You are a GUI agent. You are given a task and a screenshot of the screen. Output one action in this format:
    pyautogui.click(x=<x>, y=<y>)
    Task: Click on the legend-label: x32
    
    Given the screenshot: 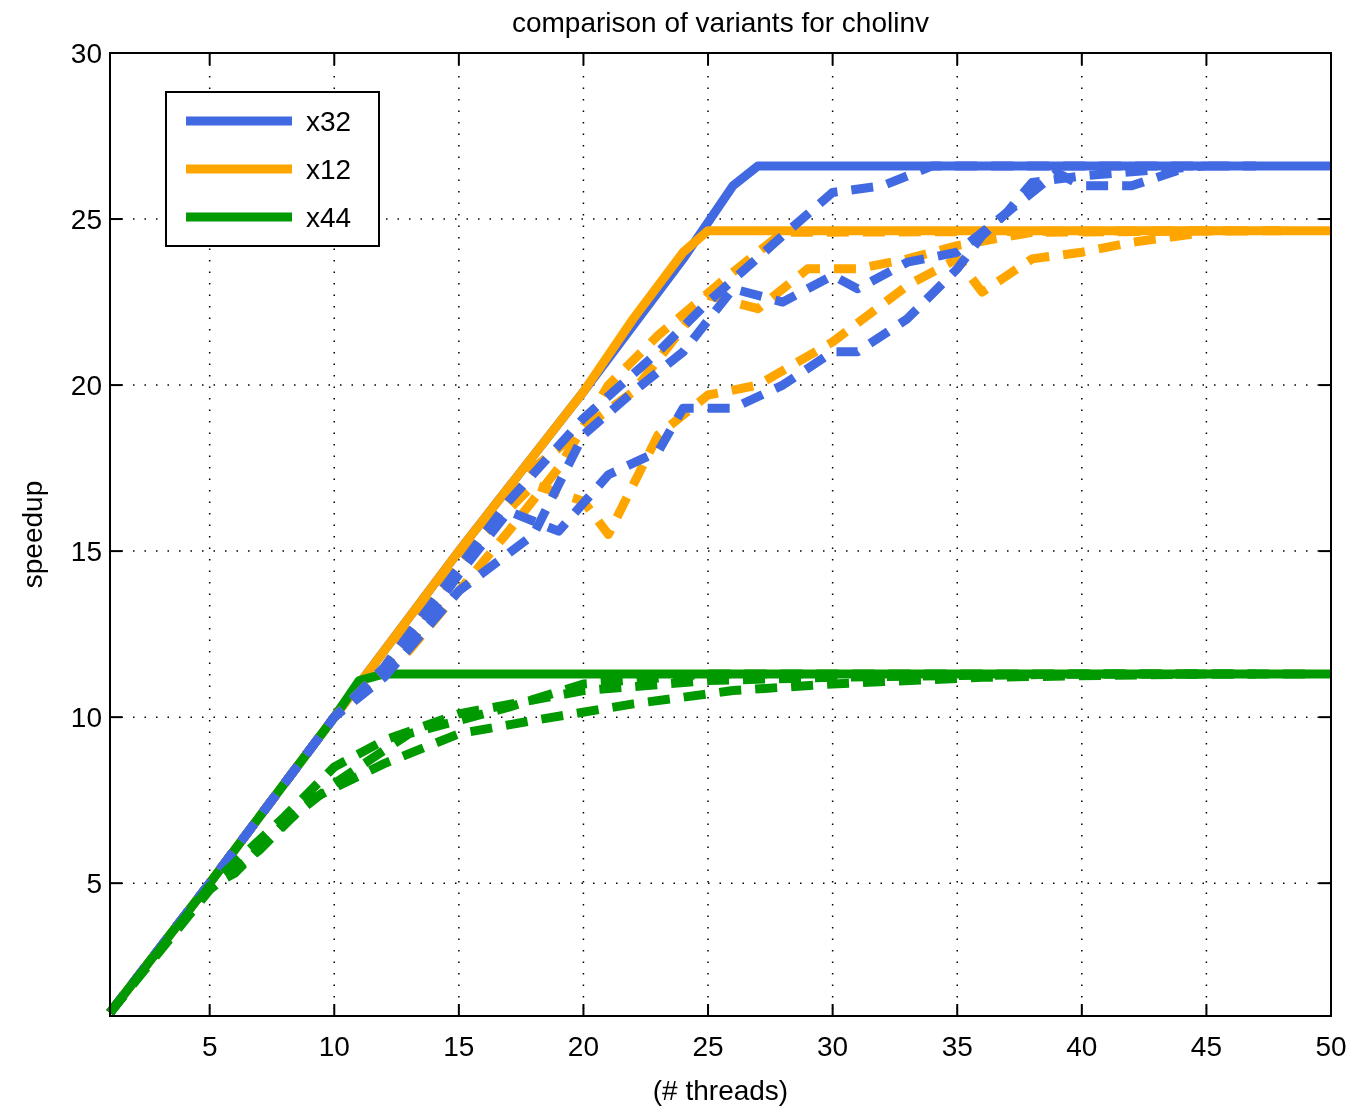 What is the action you would take?
    pyautogui.click(x=329, y=121)
    